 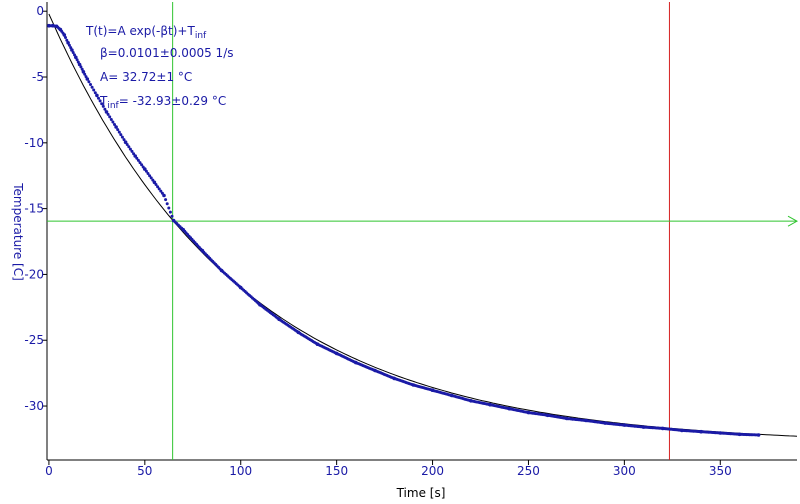 I want to click on x-tick-label: 50, so click(x=144, y=471).